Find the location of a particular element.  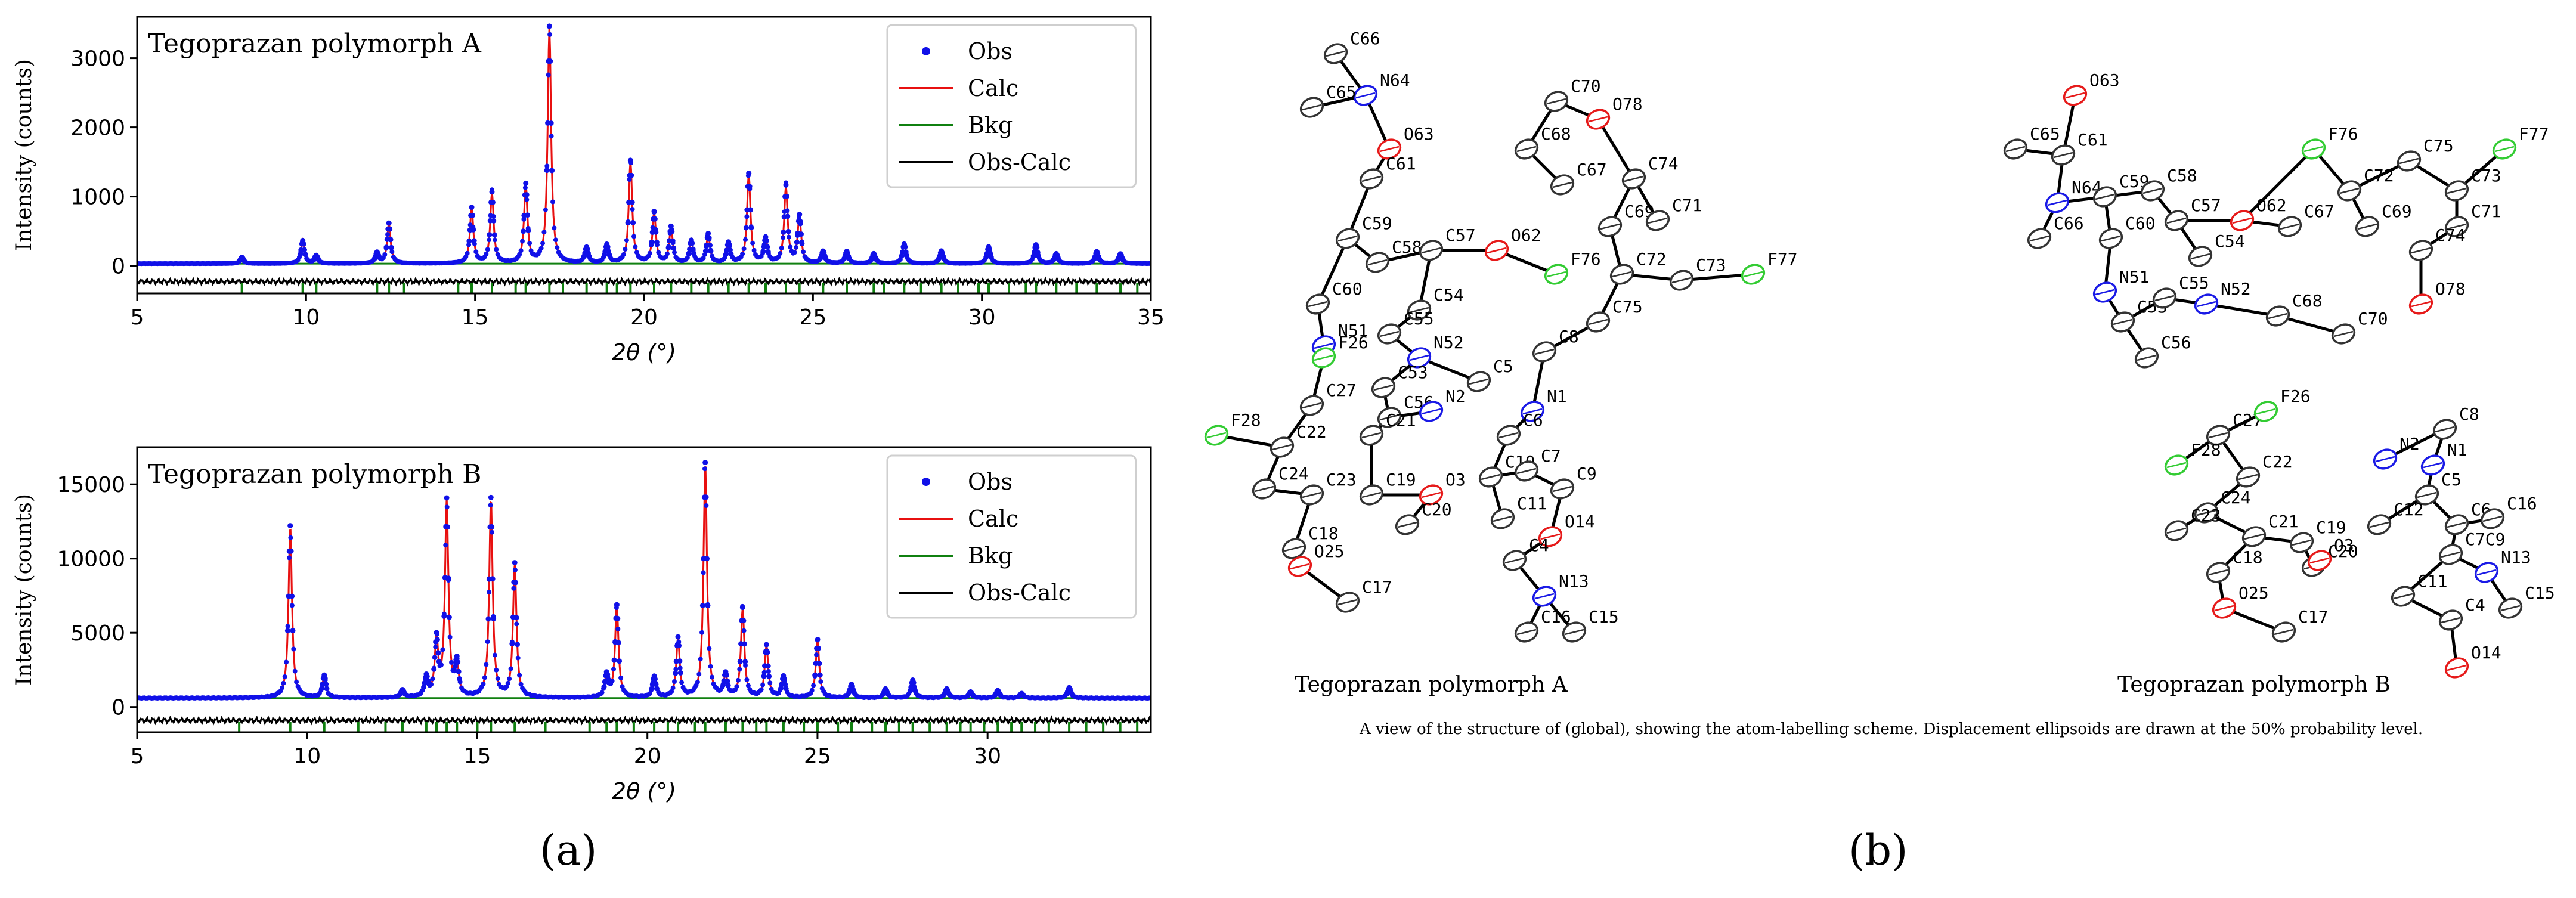

atom-label-c23: C23 is located at coordinates (2206, 515).